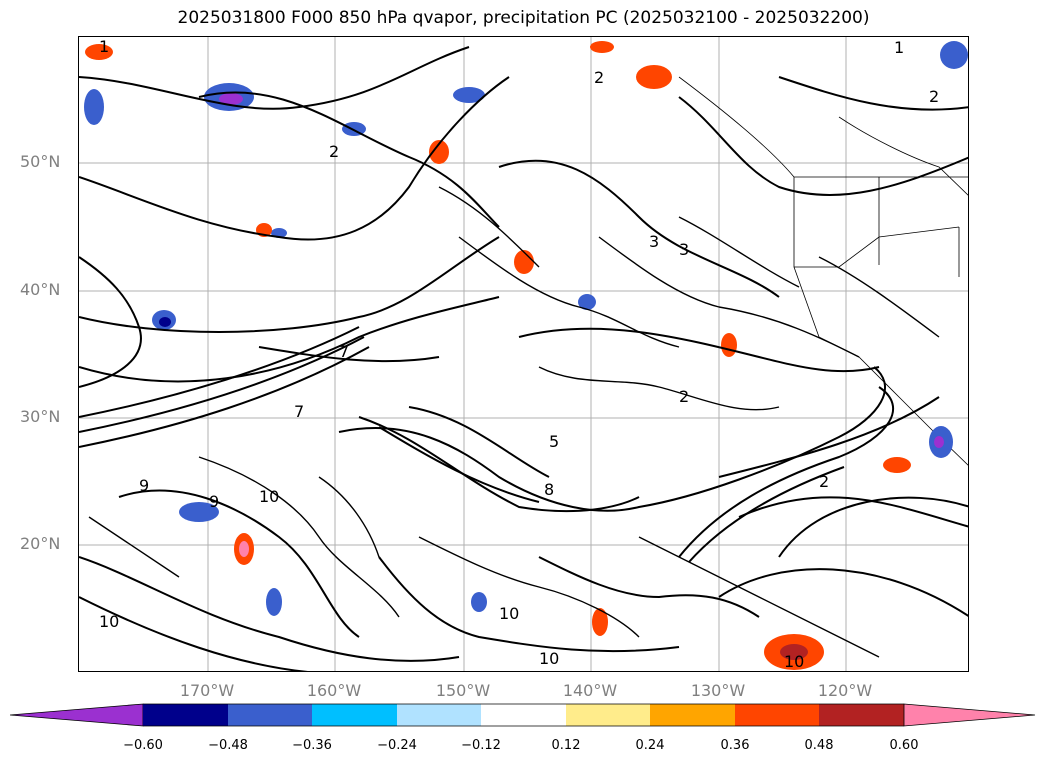 This screenshot has width=1047, height=765. What do you see at coordinates (549, 489) in the screenshot?
I see `contour-label: 8` at bounding box center [549, 489].